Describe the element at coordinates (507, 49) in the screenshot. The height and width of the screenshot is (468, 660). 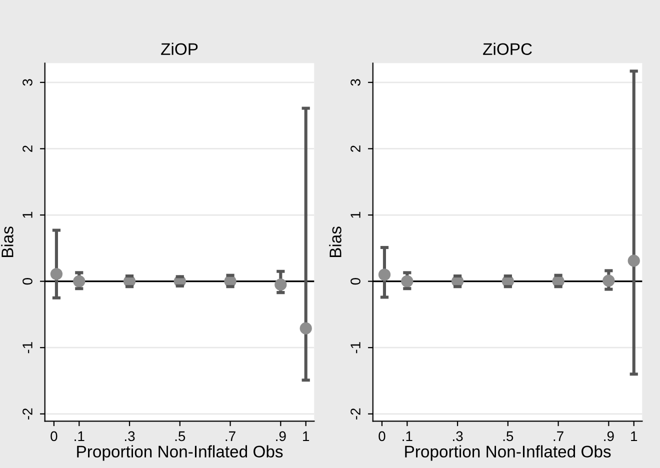
I see `chart-title: ZiOPC` at that location.